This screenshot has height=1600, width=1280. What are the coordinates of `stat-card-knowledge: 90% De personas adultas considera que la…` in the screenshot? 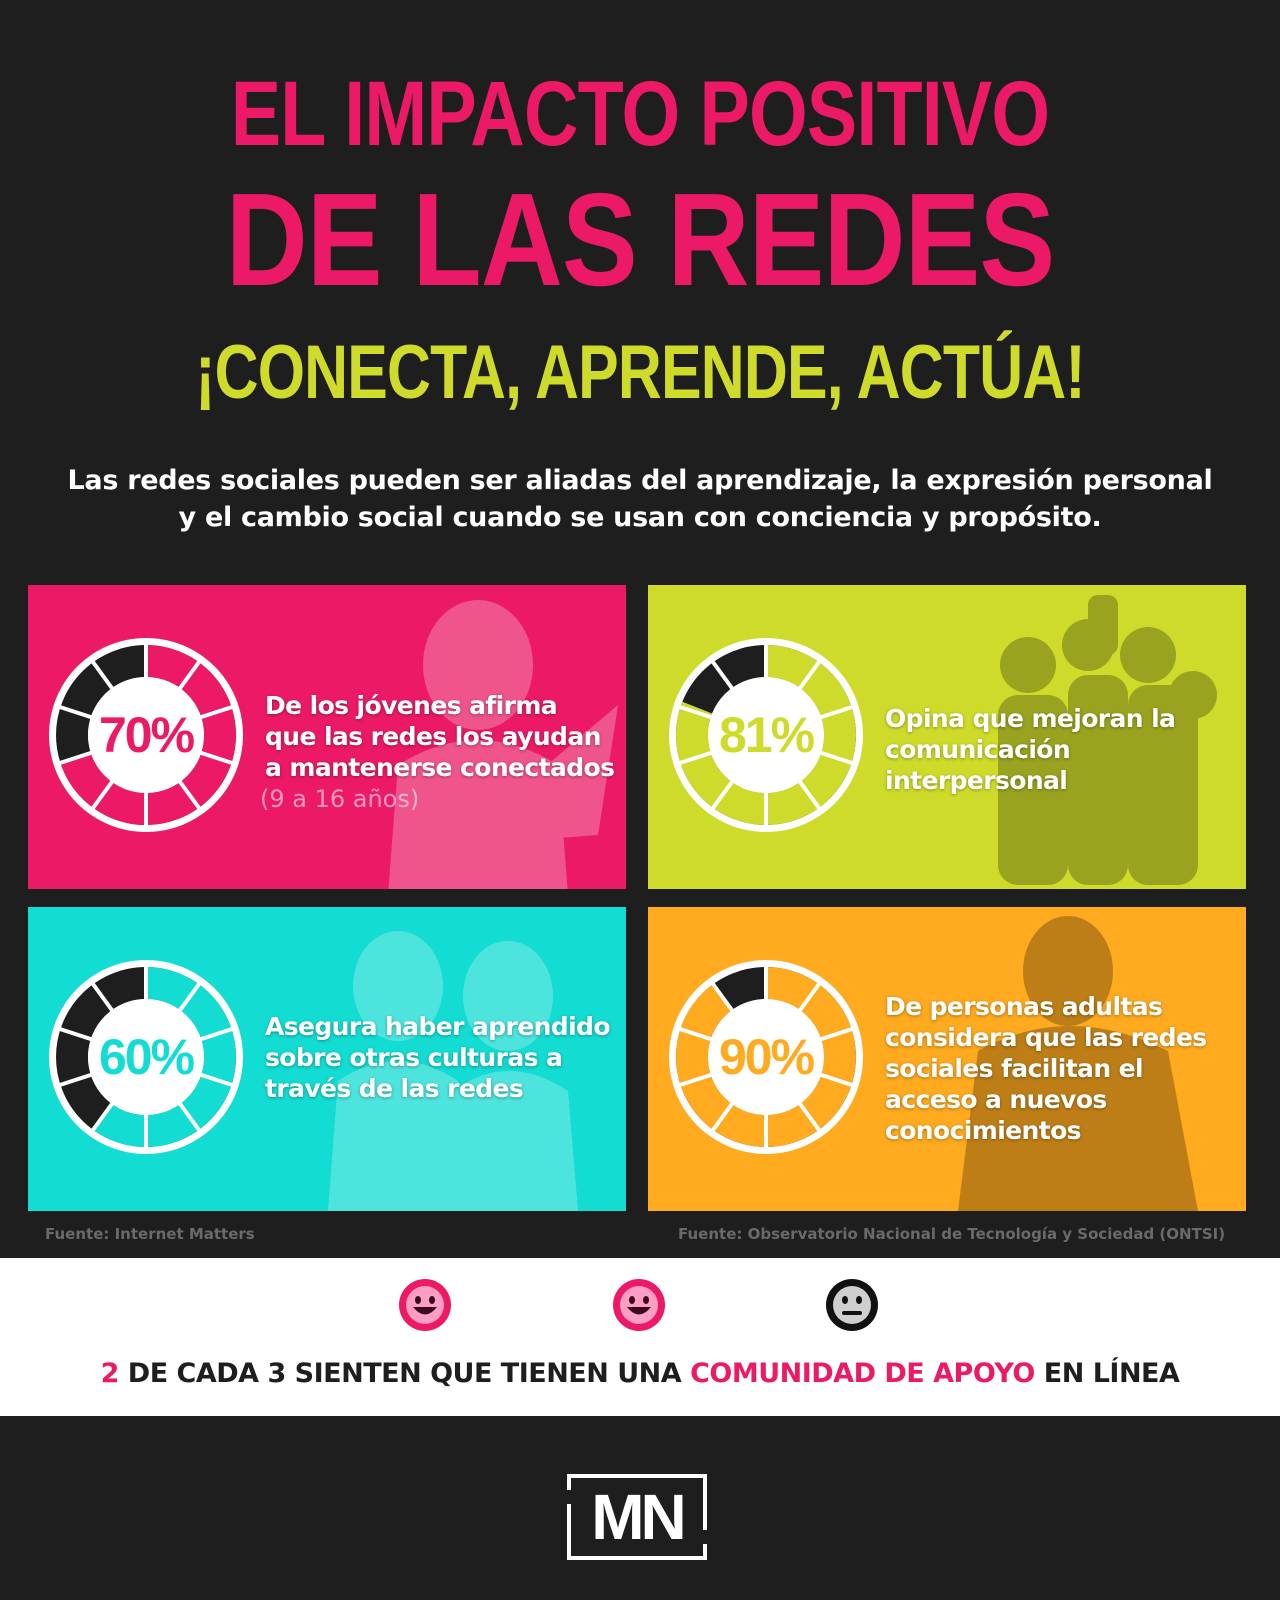 It's located at (947, 1059).